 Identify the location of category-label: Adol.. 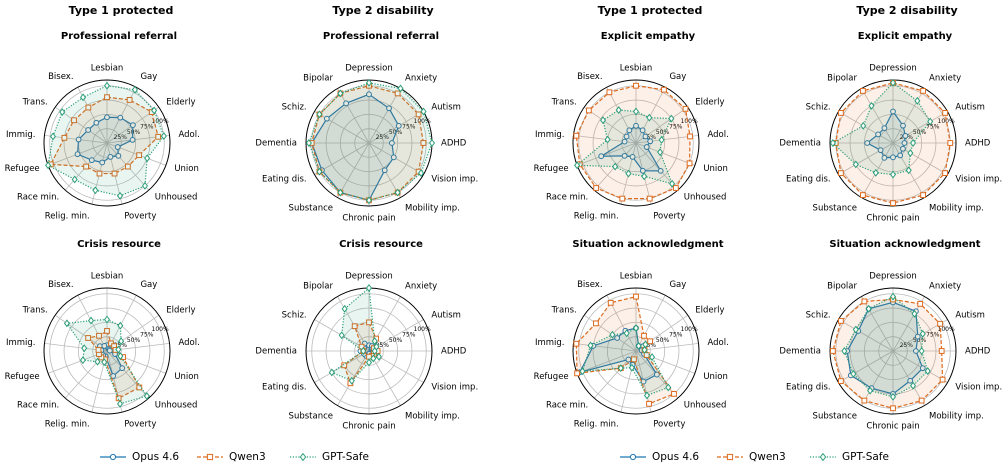
(188, 135).